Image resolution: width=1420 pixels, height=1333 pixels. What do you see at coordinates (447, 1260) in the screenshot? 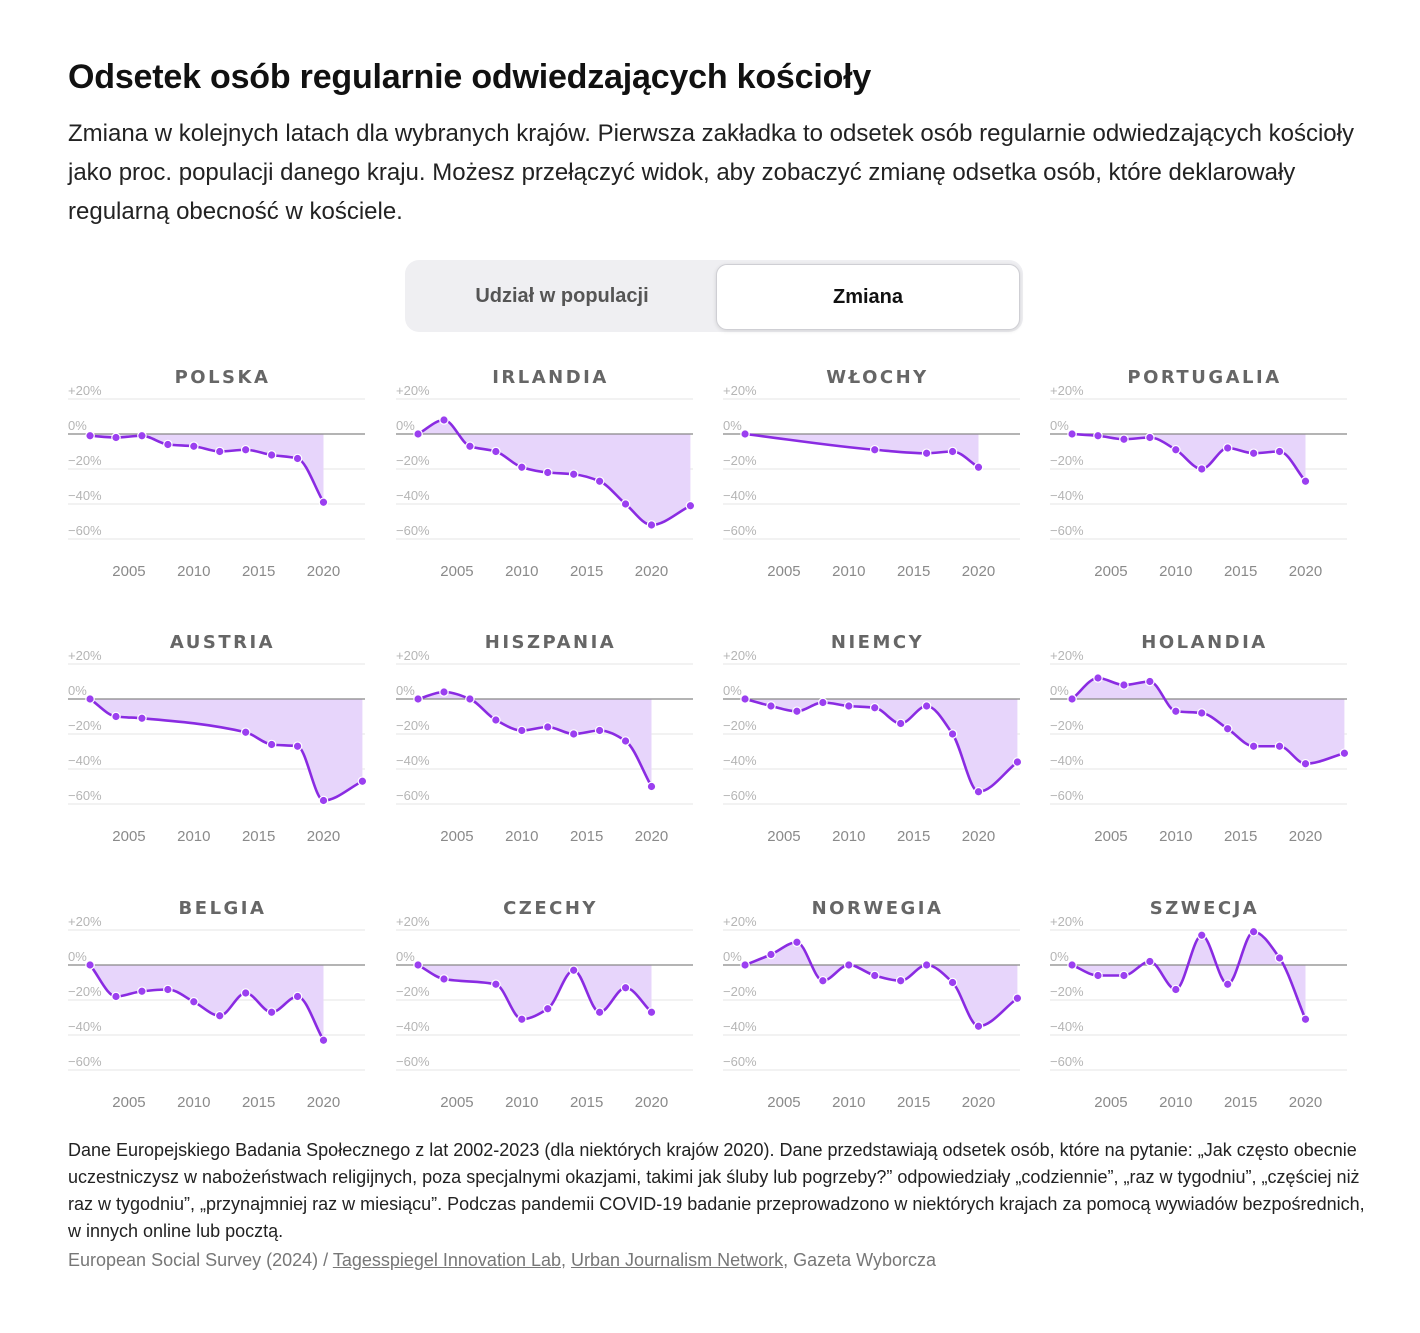
I see `source-link-tagesspiegel: Tagesspiegel Innovation Lab` at bounding box center [447, 1260].